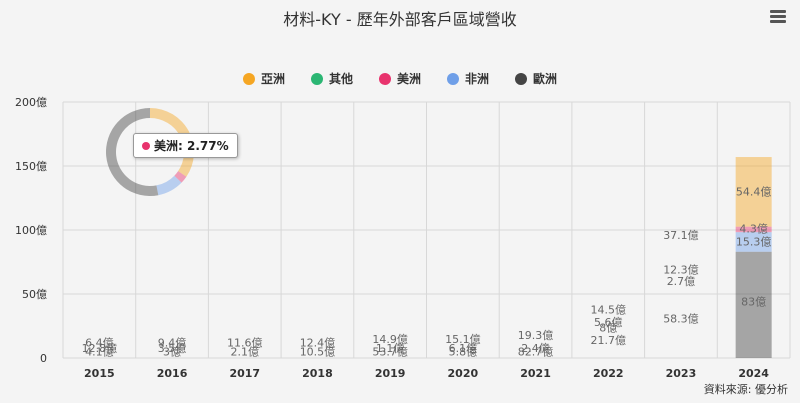 Image resolution: width=800 pixels, height=403 pixels. Describe the element at coordinates (390, 348) in the screenshot. I see `data-label: 1.1億` at that location.